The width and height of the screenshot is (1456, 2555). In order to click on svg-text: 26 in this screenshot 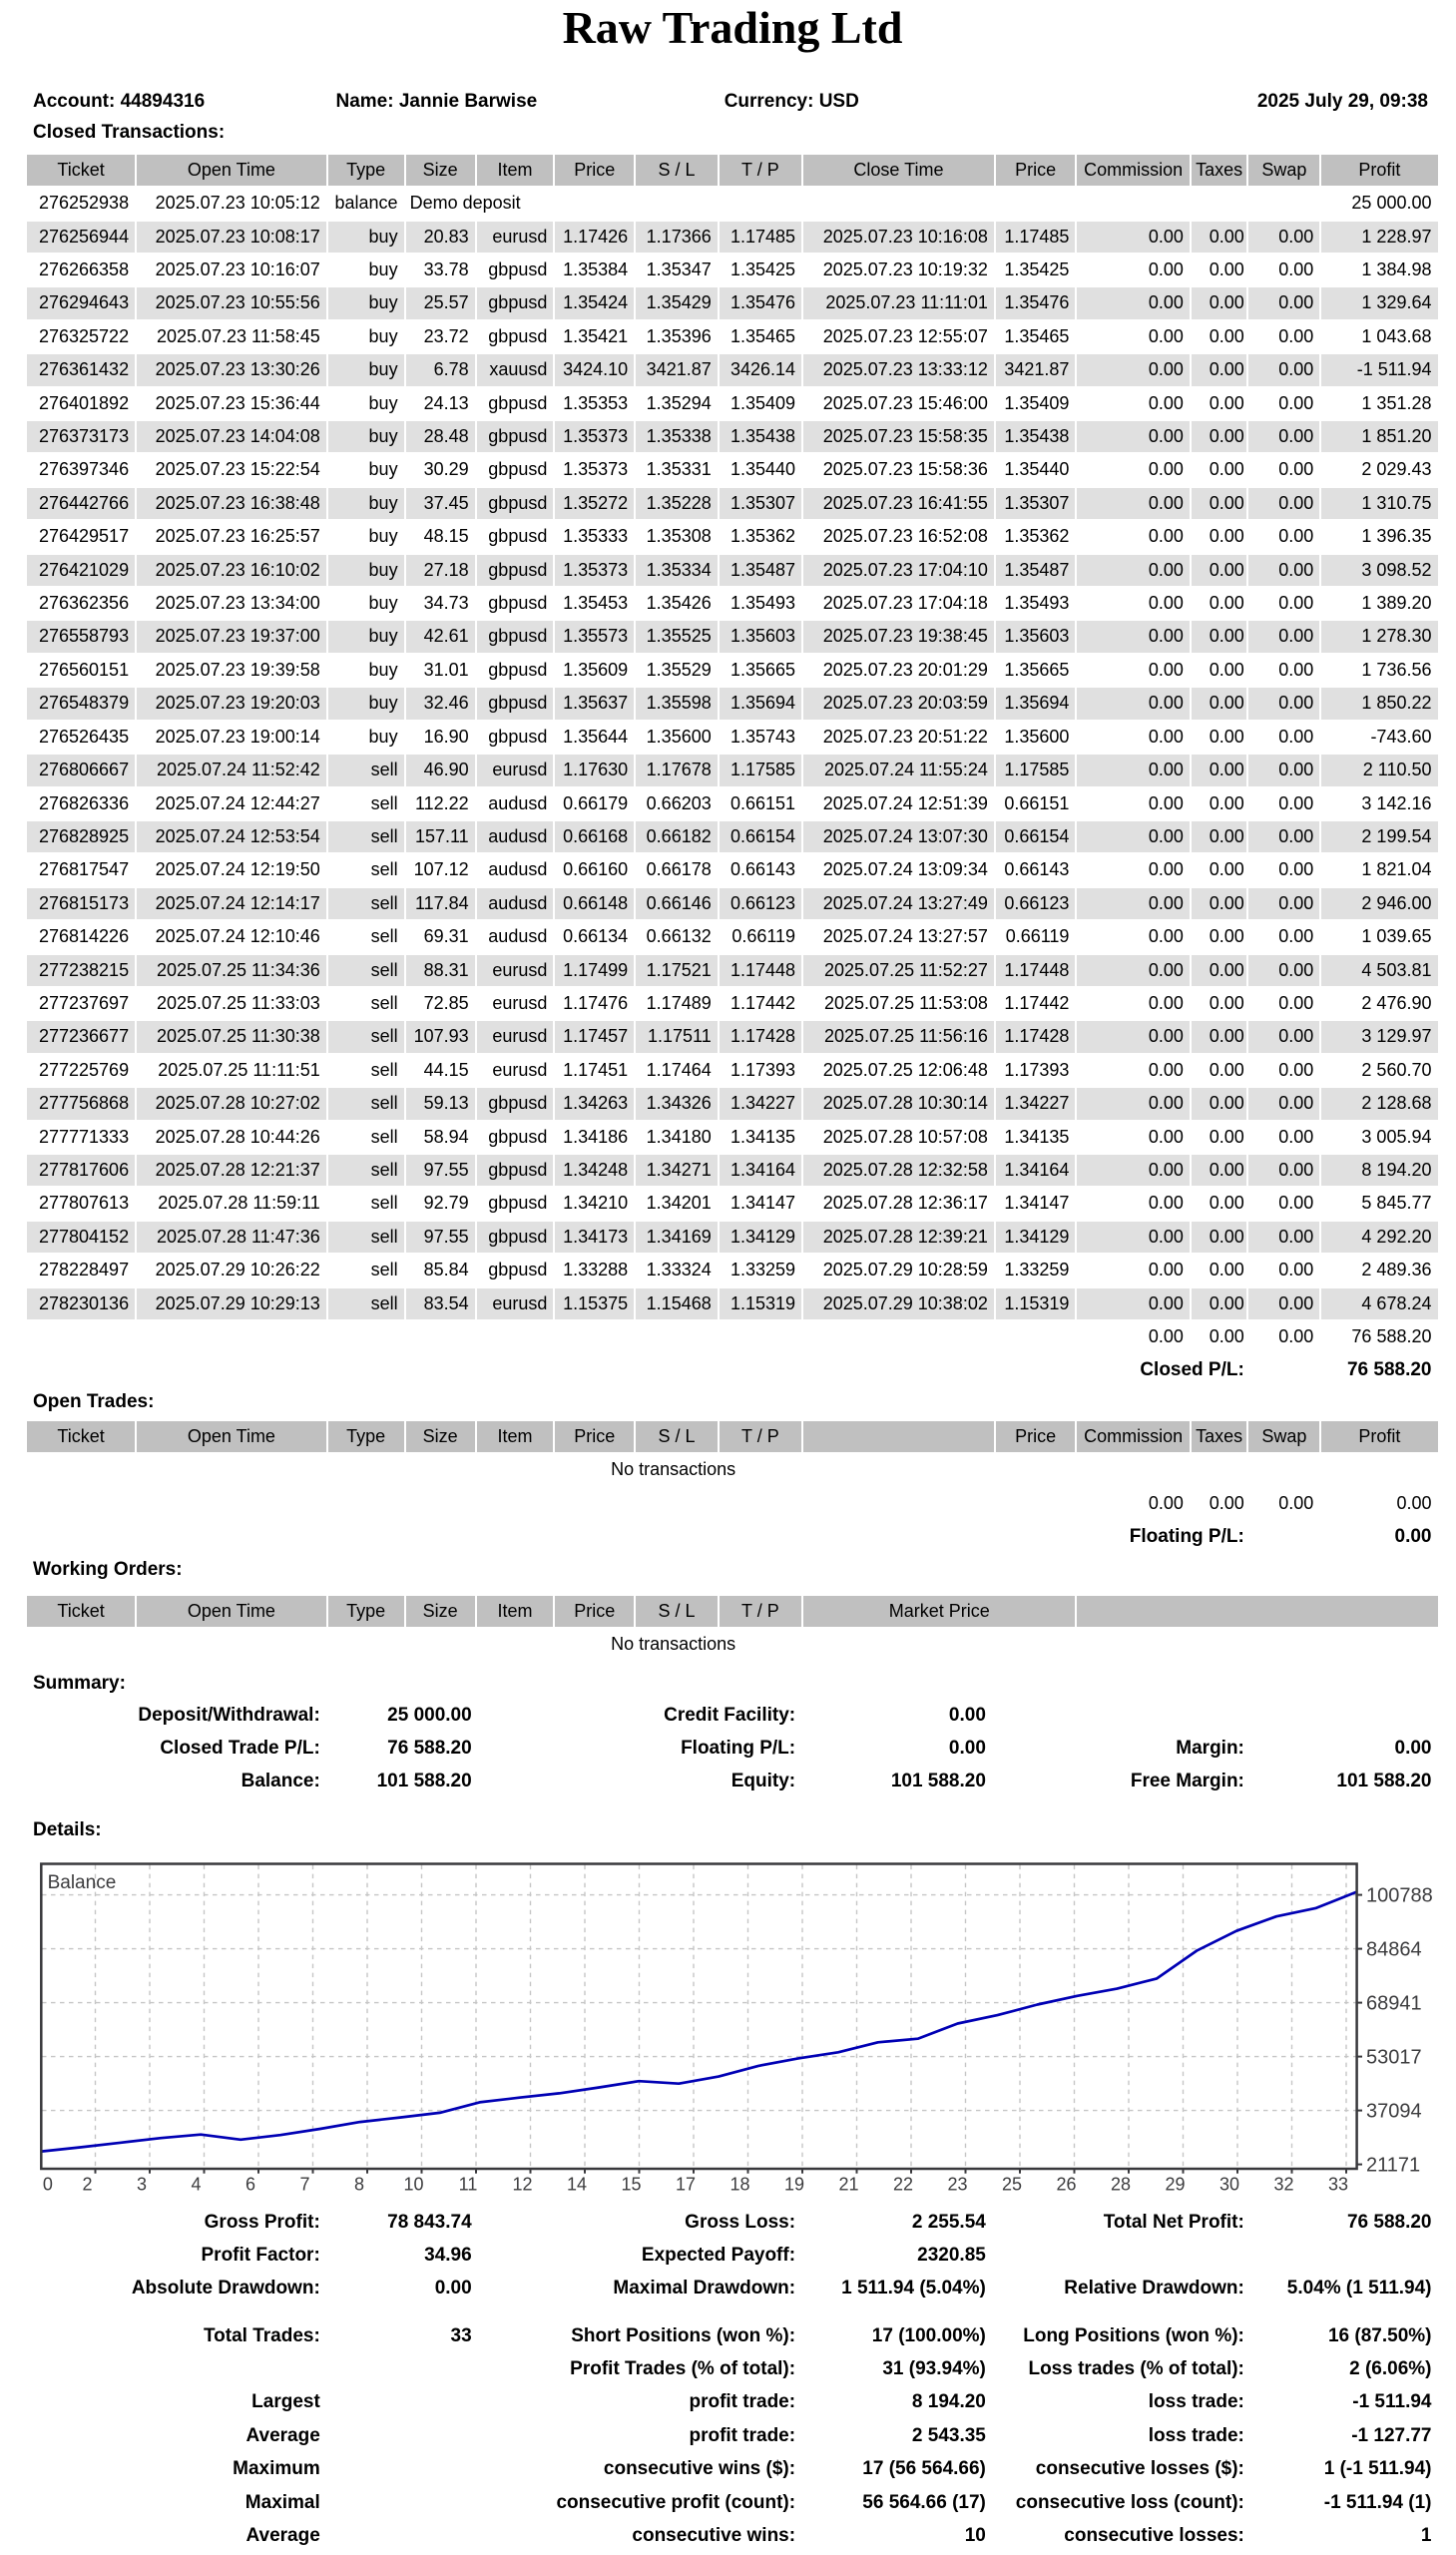, I will do `click(1066, 2185)`.